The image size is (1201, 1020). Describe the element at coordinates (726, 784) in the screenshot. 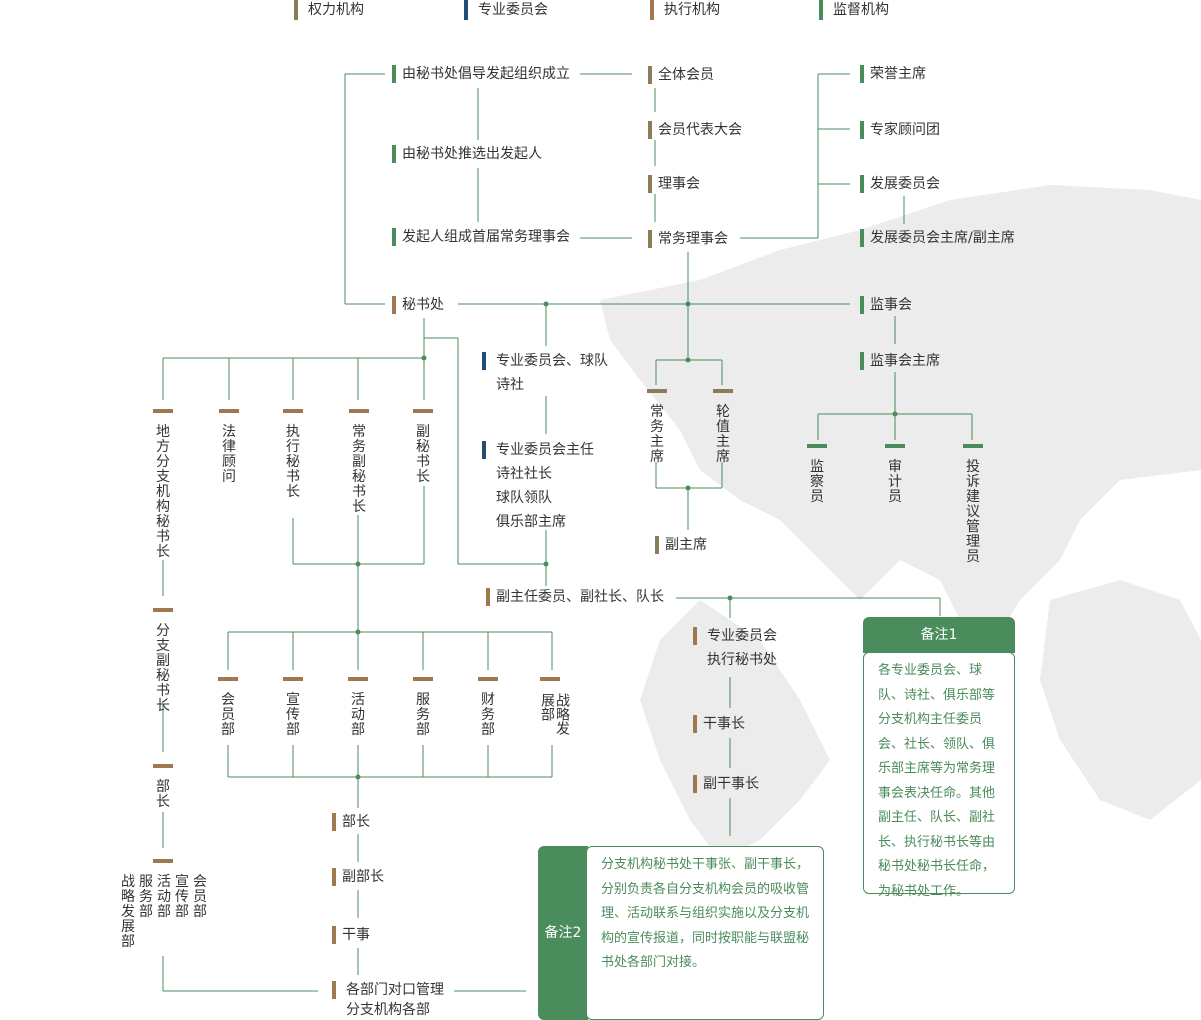

I see `node-deputy-director: 副干事长` at that location.